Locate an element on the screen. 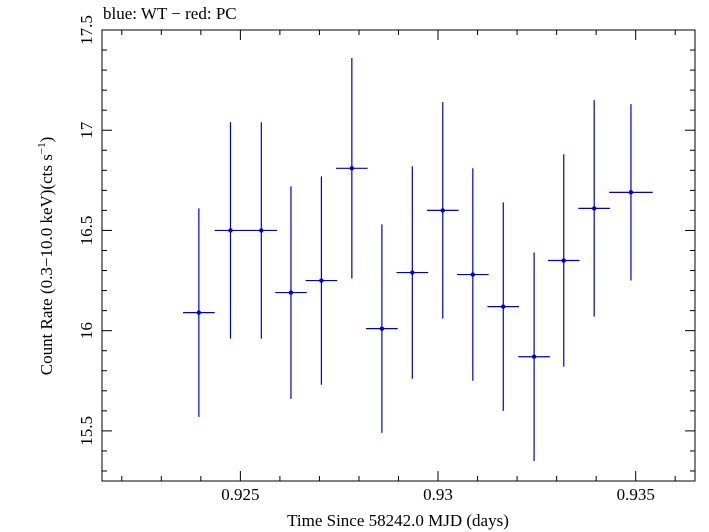 Image resolution: width=709 pixels, height=532 pixels. y-axis-label-main: Count Rate (0.3−10.0 keV)(cts s is located at coordinates (46, 264).